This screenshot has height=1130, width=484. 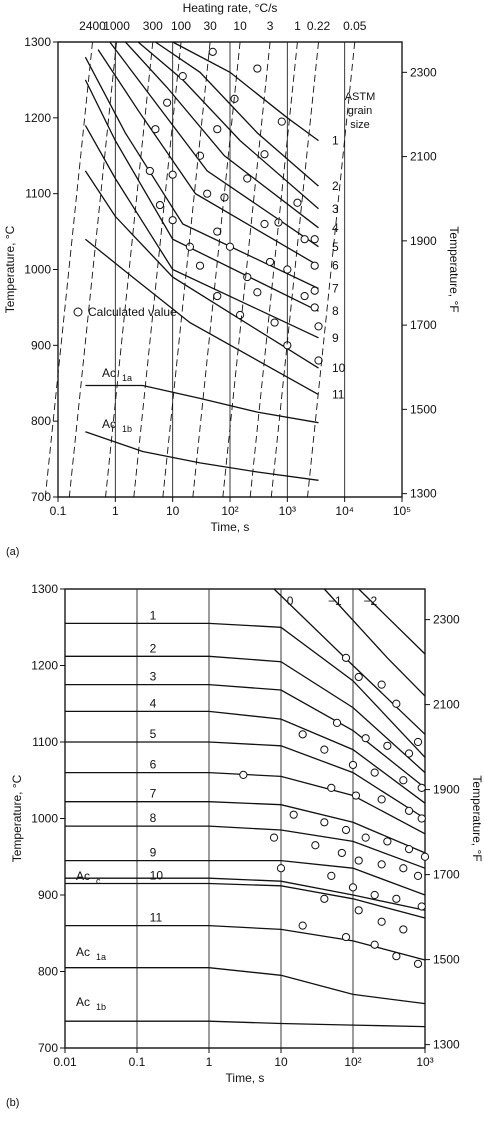 What do you see at coordinates (210, 26) in the screenshot?
I see `top-tick-label: 30` at bounding box center [210, 26].